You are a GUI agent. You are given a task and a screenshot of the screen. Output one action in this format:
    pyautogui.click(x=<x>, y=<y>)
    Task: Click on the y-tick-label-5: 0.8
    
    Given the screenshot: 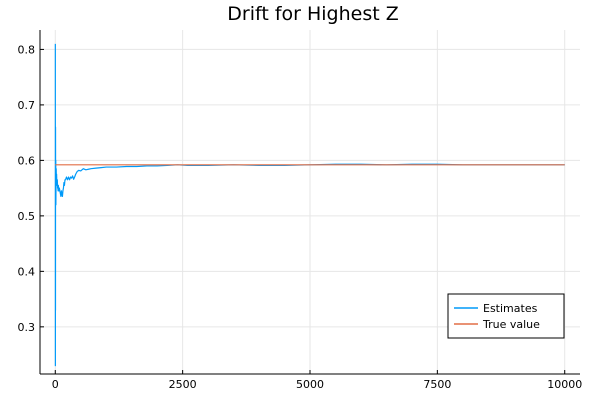 What is the action you would take?
    pyautogui.click(x=27, y=49)
    